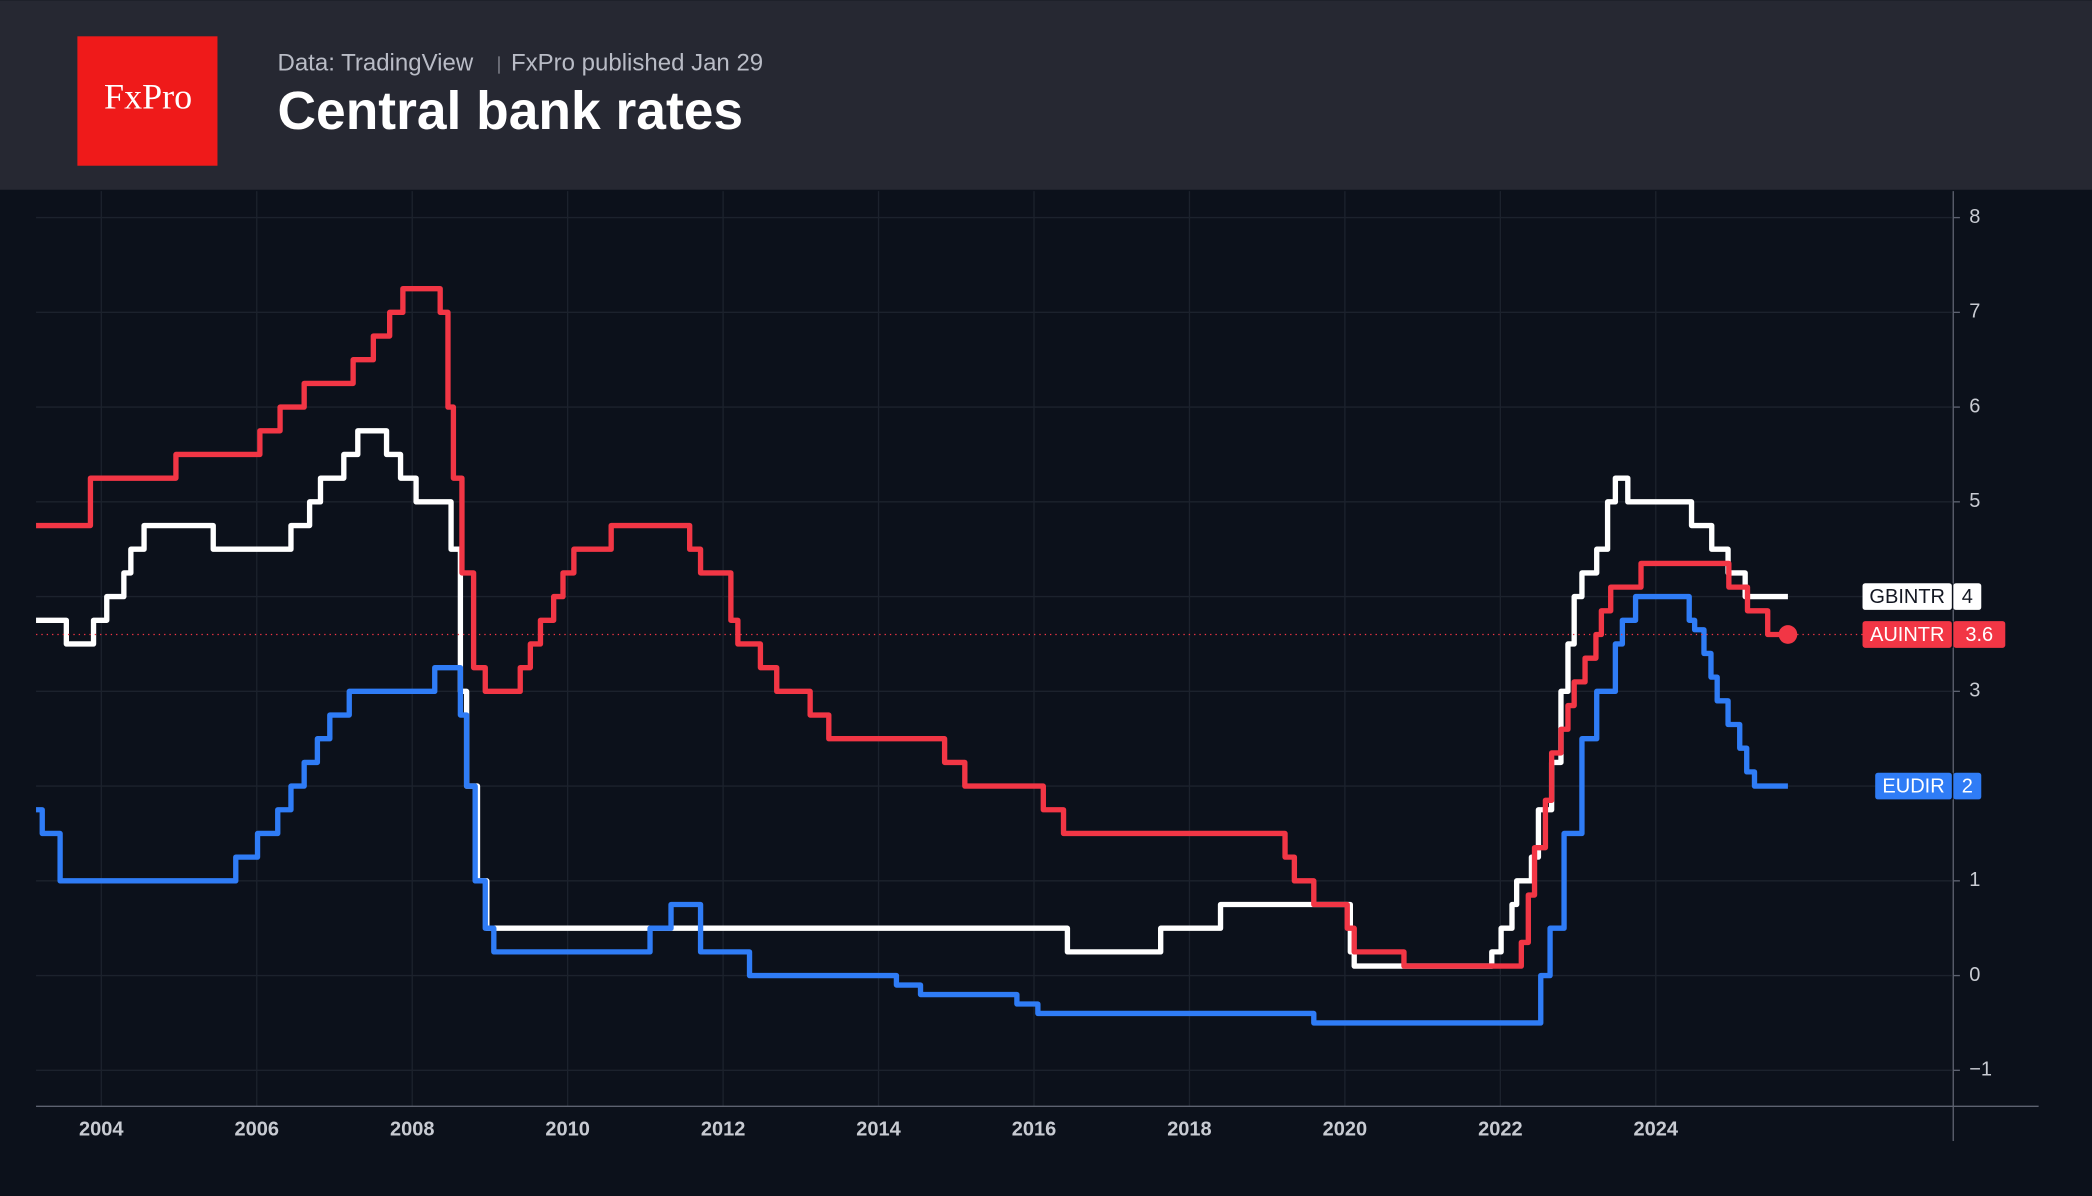 The image size is (2092, 1196). I want to click on x-tick-label: 2018, so click(1189, 1130).